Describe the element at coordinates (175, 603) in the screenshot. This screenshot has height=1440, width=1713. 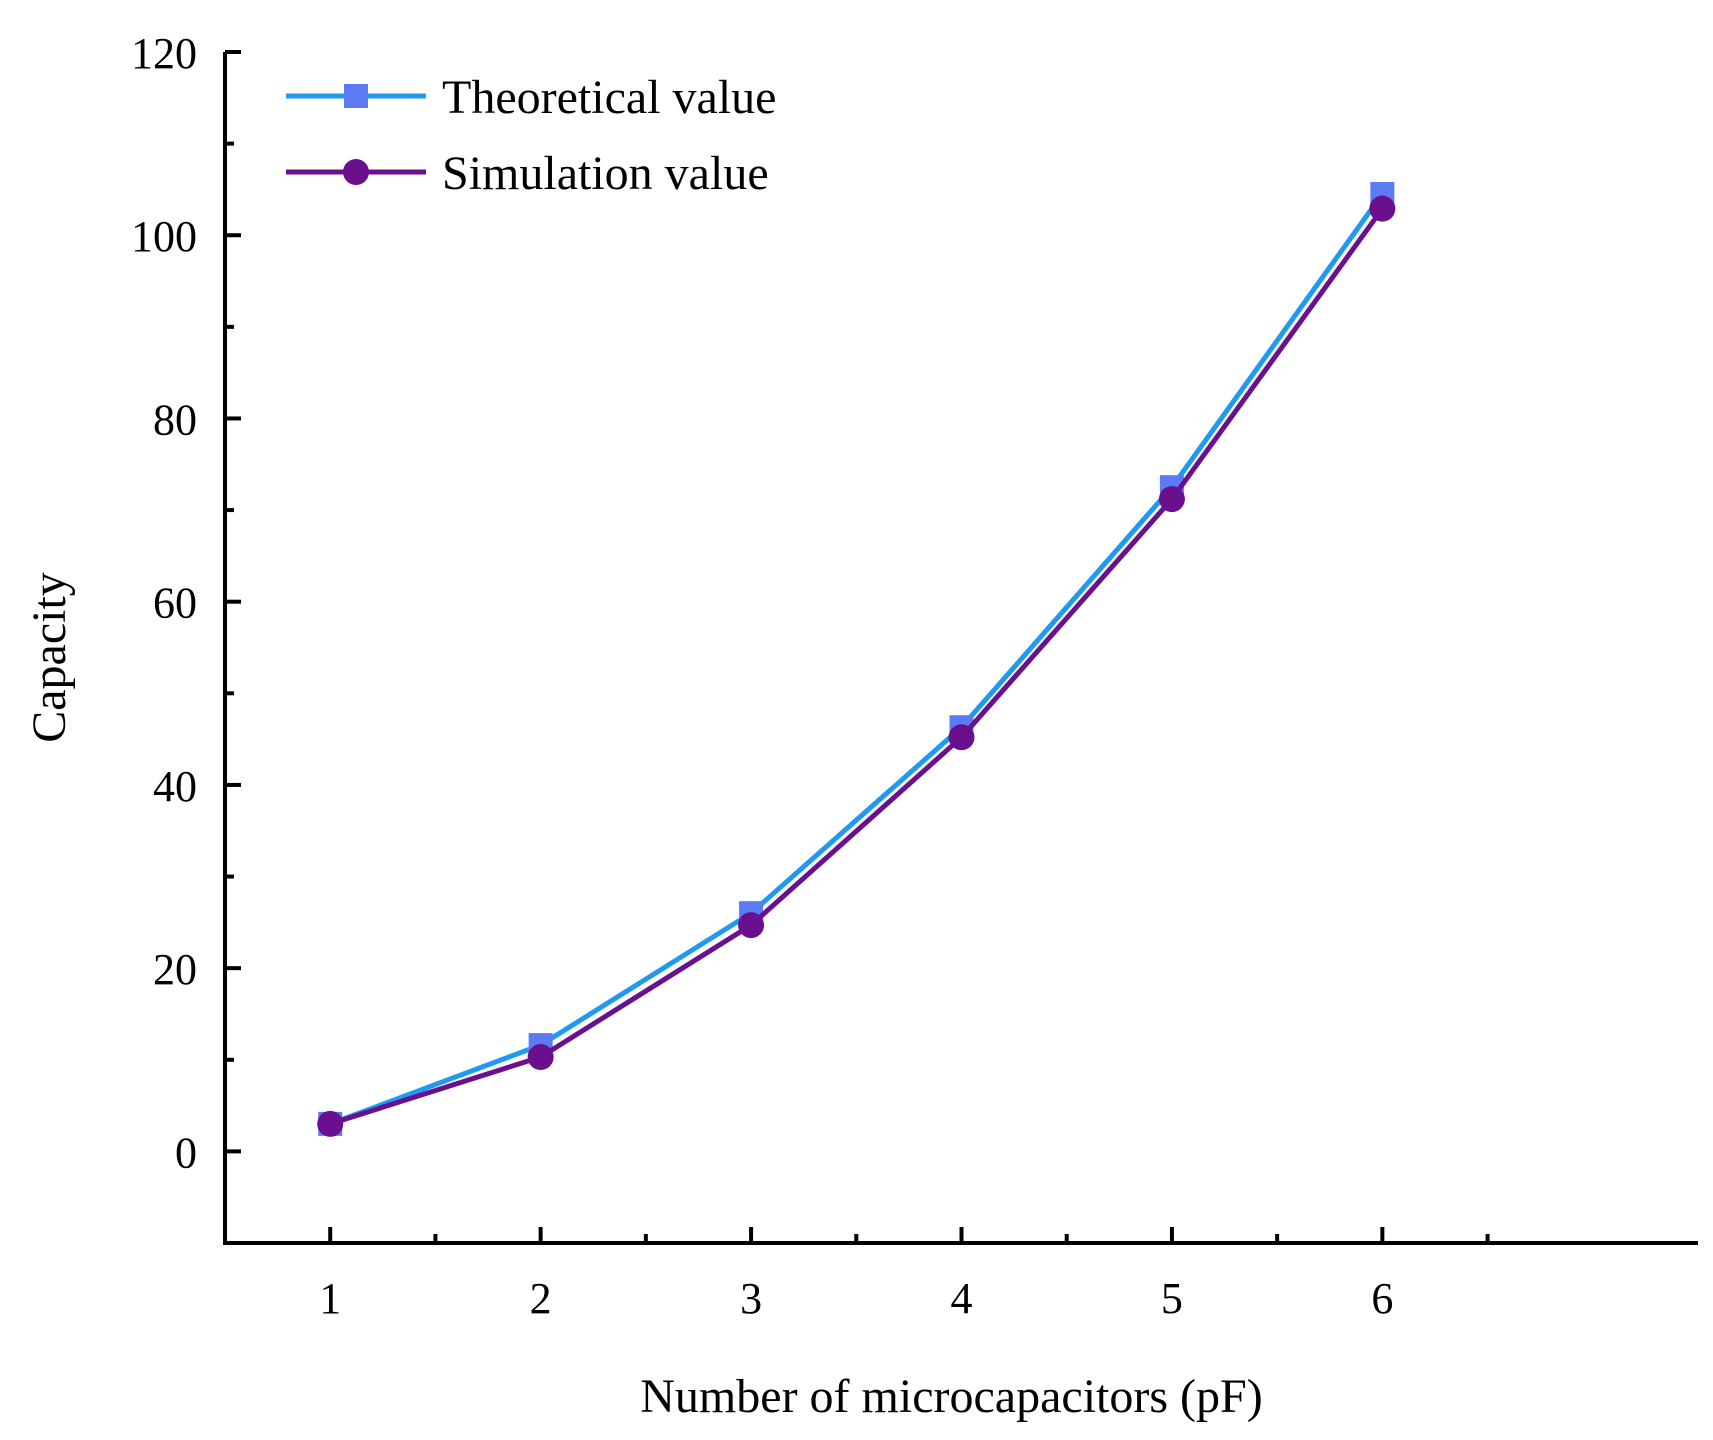
I see `y-tick-label: 60` at that location.